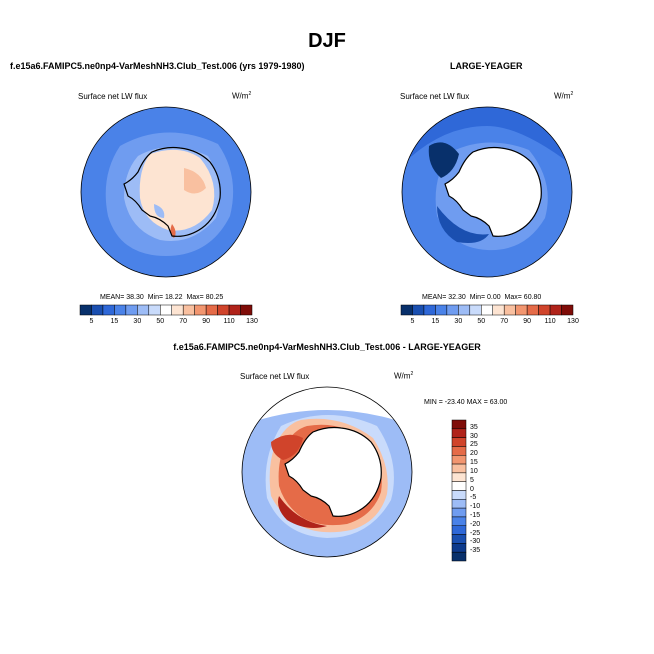 This screenshot has height=654, width=654. What do you see at coordinates (404, 376) in the screenshot?
I see `diff-units: W/m2` at bounding box center [404, 376].